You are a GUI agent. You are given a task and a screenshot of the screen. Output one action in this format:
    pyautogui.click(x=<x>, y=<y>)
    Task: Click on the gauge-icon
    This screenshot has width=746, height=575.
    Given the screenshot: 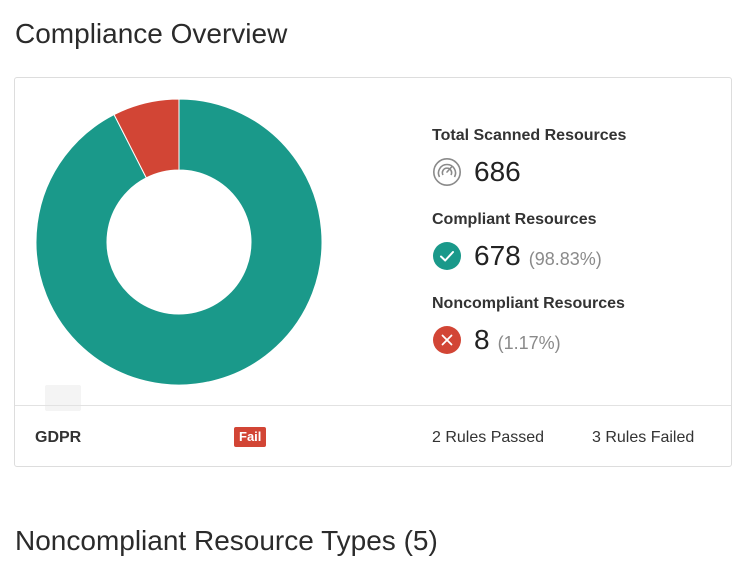 What is the action you would take?
    pyautogui.click(x=447, y=172)
    